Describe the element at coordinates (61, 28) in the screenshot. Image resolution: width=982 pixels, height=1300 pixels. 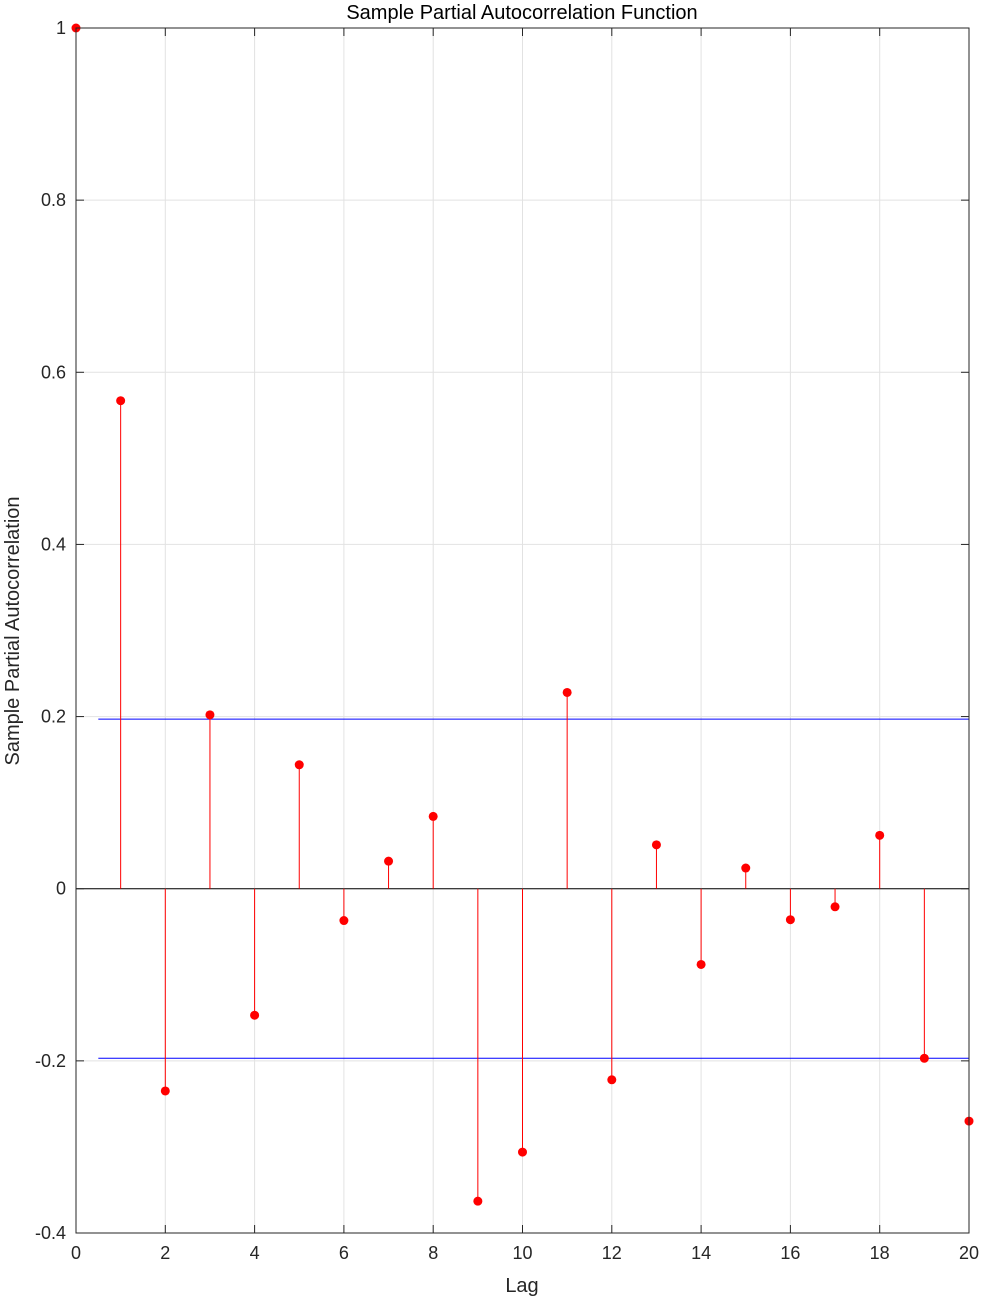
I see `y-tick-label: 1` at that location.